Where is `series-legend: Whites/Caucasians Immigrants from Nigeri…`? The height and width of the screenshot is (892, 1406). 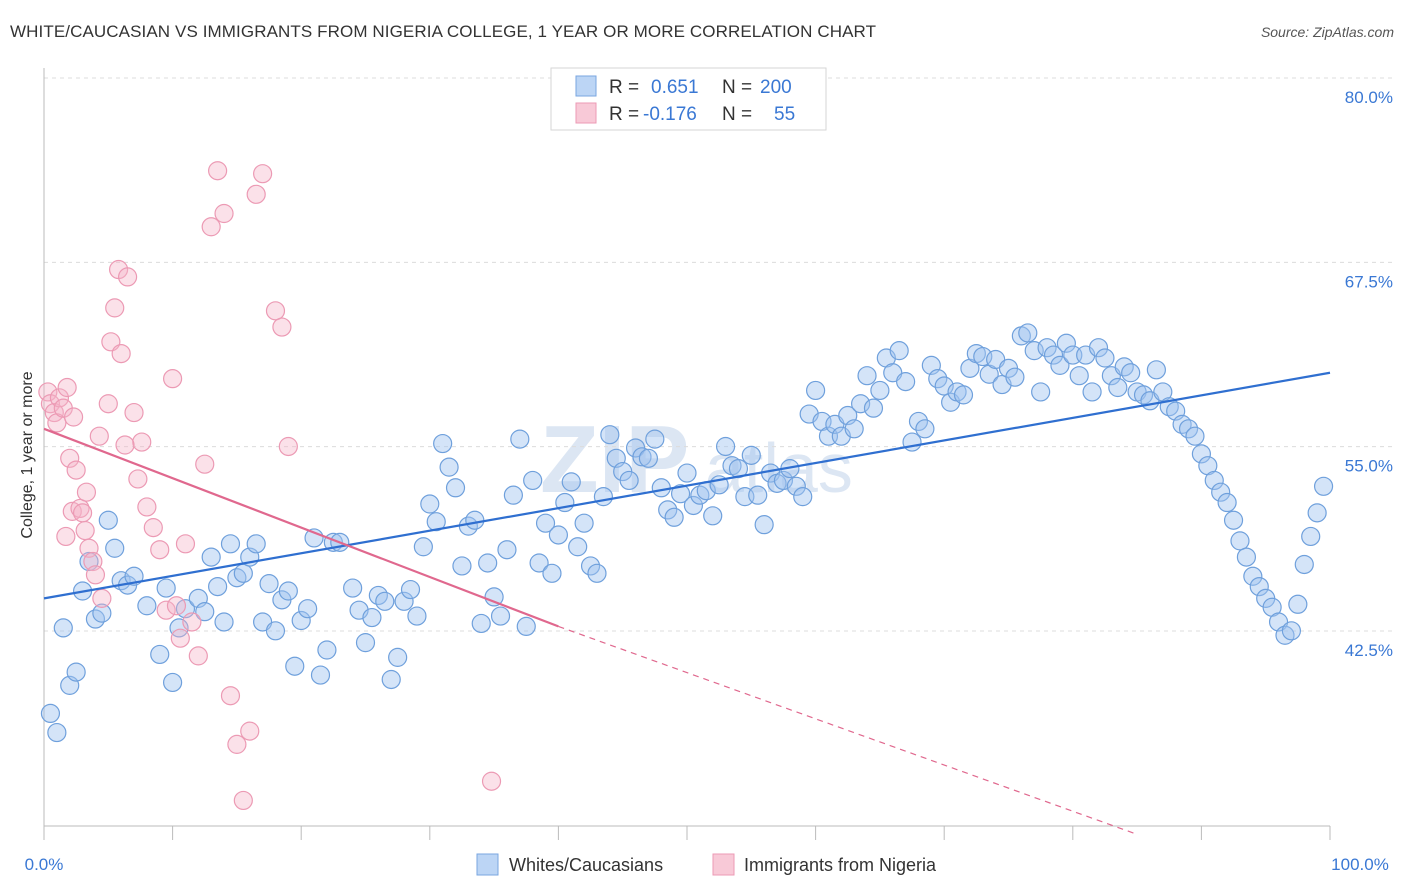
series-legend: Whites/Caucasians Immigrants from Nigeri… is located at coordinates (706, 864).